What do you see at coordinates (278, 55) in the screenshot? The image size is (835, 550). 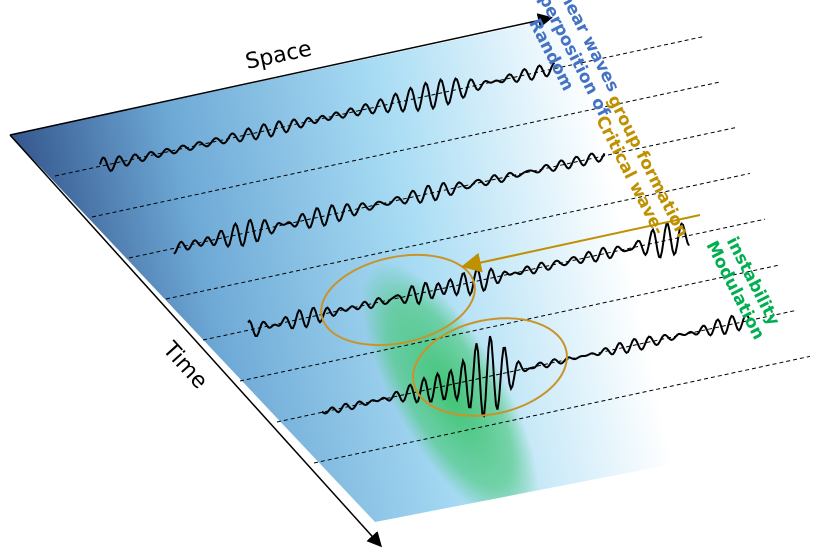 I see `space-label: Space` at bounding box center [278, 55].